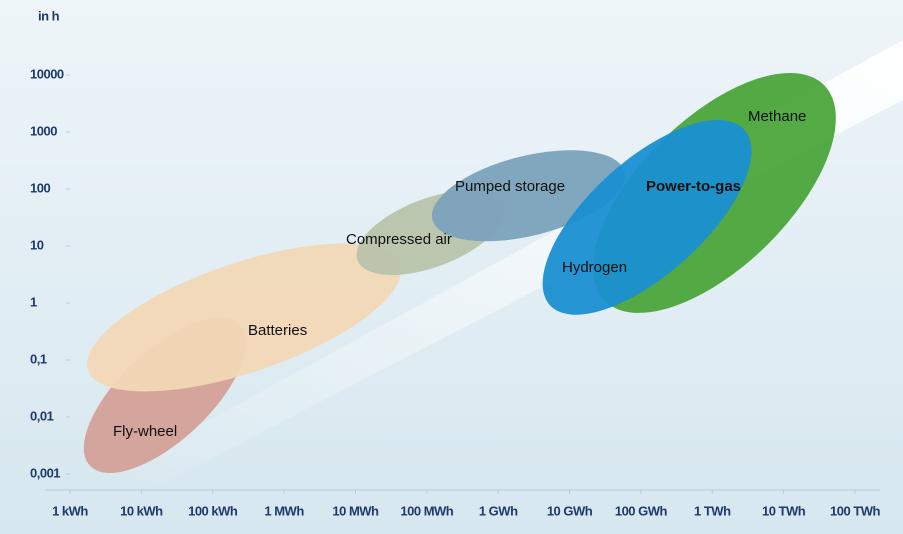 The height and width of the screenshot is (534, 903). Describe the element at coordinates (40, 187) in the screenshot. I see `y-tick-label: 100` at that location.